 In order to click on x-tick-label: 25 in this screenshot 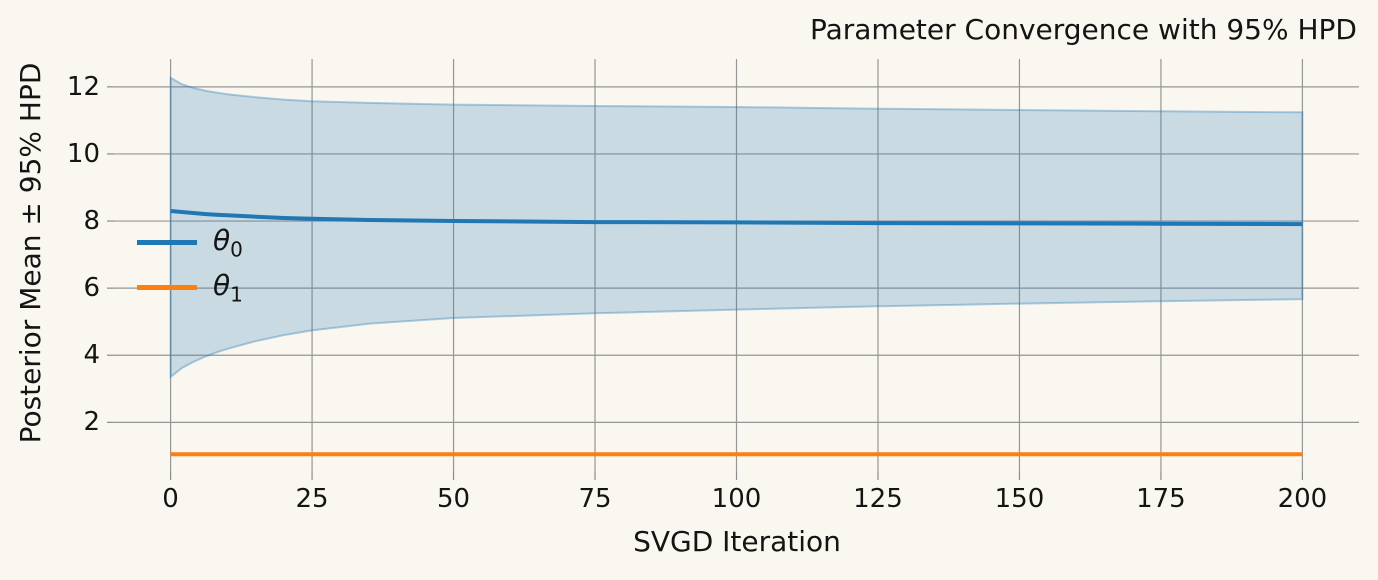, I will do `click(312, 499)`.